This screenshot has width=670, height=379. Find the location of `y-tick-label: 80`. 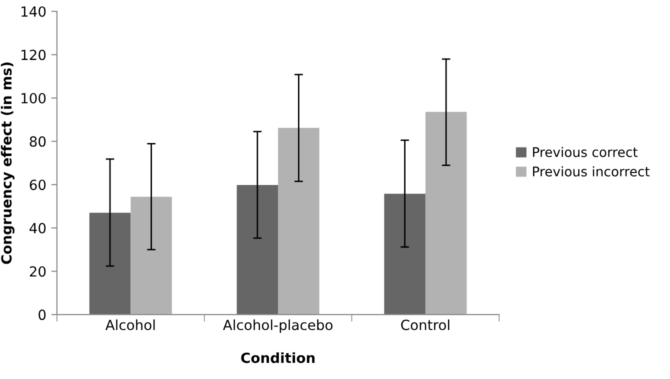

y-tick-label: 80 is located at coordinates (38, 141).